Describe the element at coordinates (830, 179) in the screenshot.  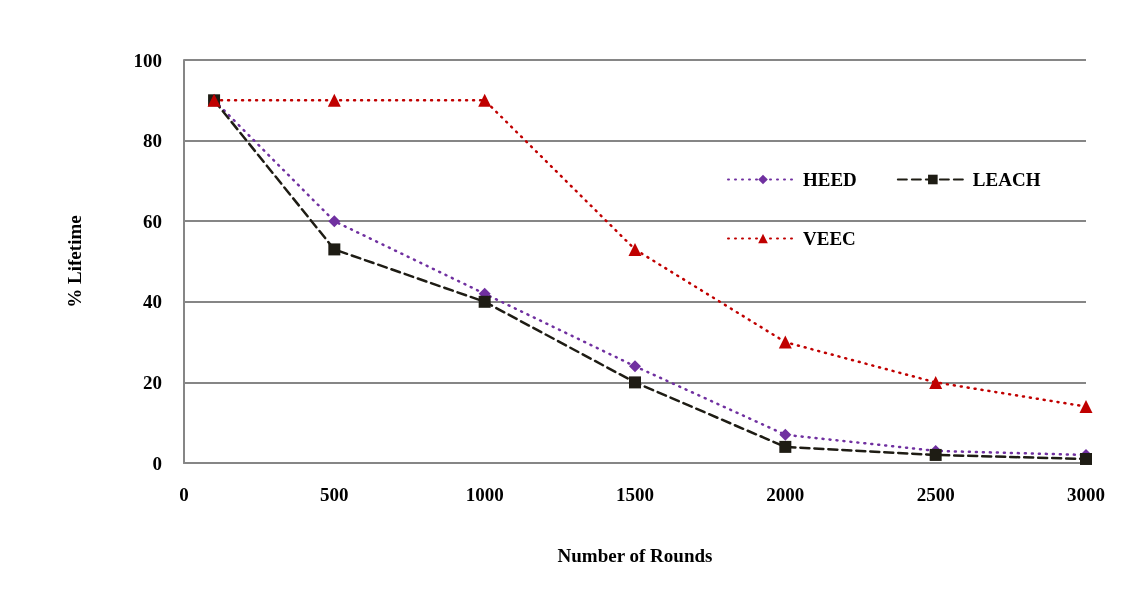
I see `legend-label: HEED` at that location.